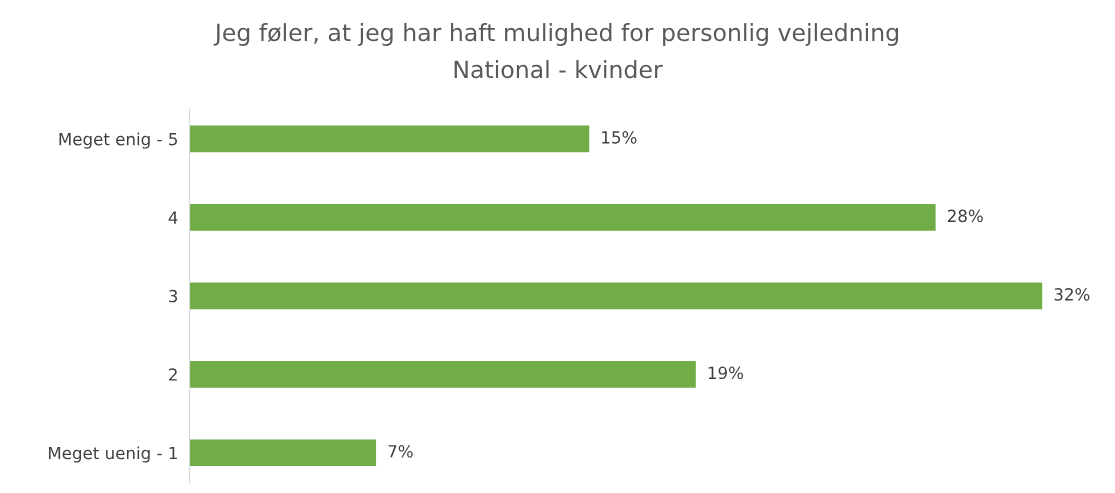 This screenshot has height=493, width=1115. I want to click on chart-title: Jeg føler, at jeg har haft mulighed for personlig vejledning, so click(555, 34).